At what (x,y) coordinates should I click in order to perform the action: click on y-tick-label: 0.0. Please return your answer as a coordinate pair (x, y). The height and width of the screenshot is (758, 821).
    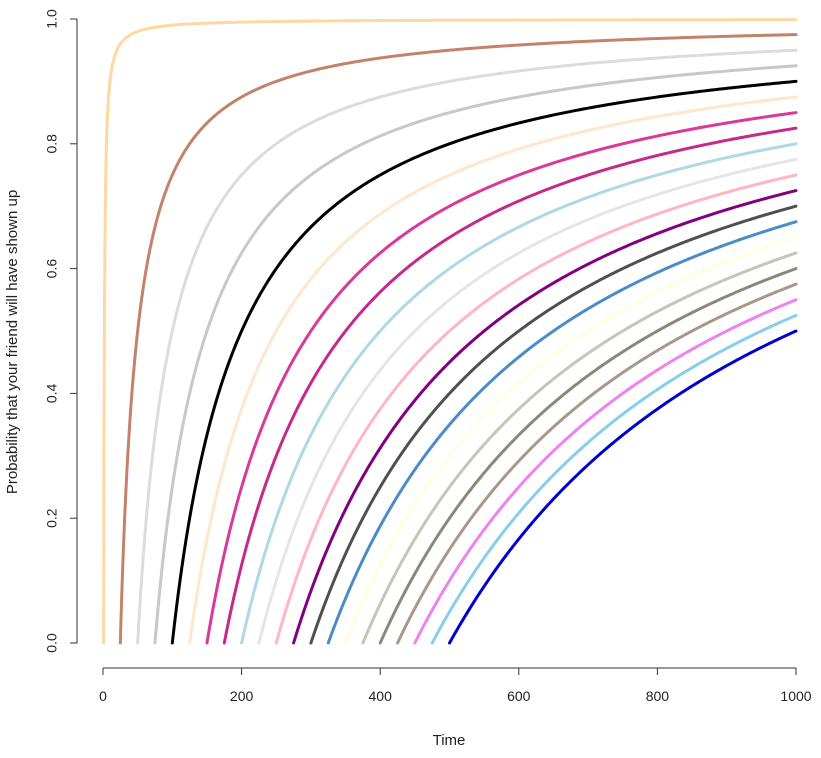
    Looking at the image, I should click on (52, 643).